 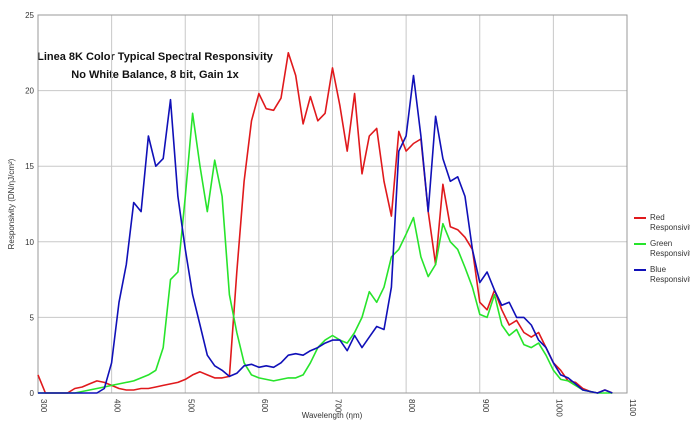 What do you see at coordinates (43, 406) in the screenshot?
I see `x-tick-label: 300` at bounding box center [43, 406].